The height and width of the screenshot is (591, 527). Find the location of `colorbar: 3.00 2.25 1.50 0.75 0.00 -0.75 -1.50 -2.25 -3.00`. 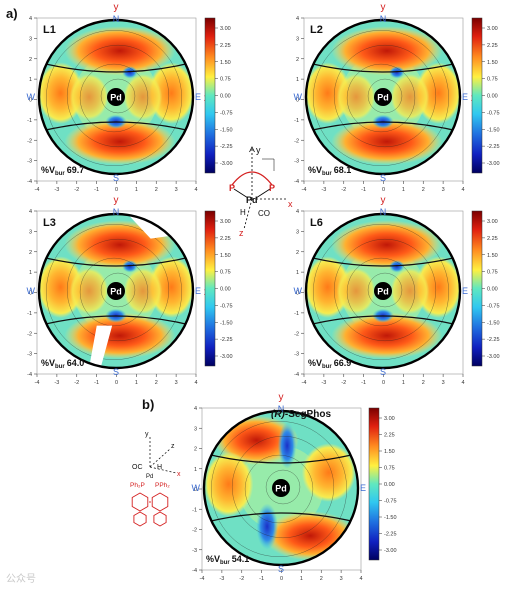

colorbar: 3.00 2.25 1.50 0.75 0.00 -0.75 -1.50 -2.25 -3.00 is located at coordinates (485, 95).